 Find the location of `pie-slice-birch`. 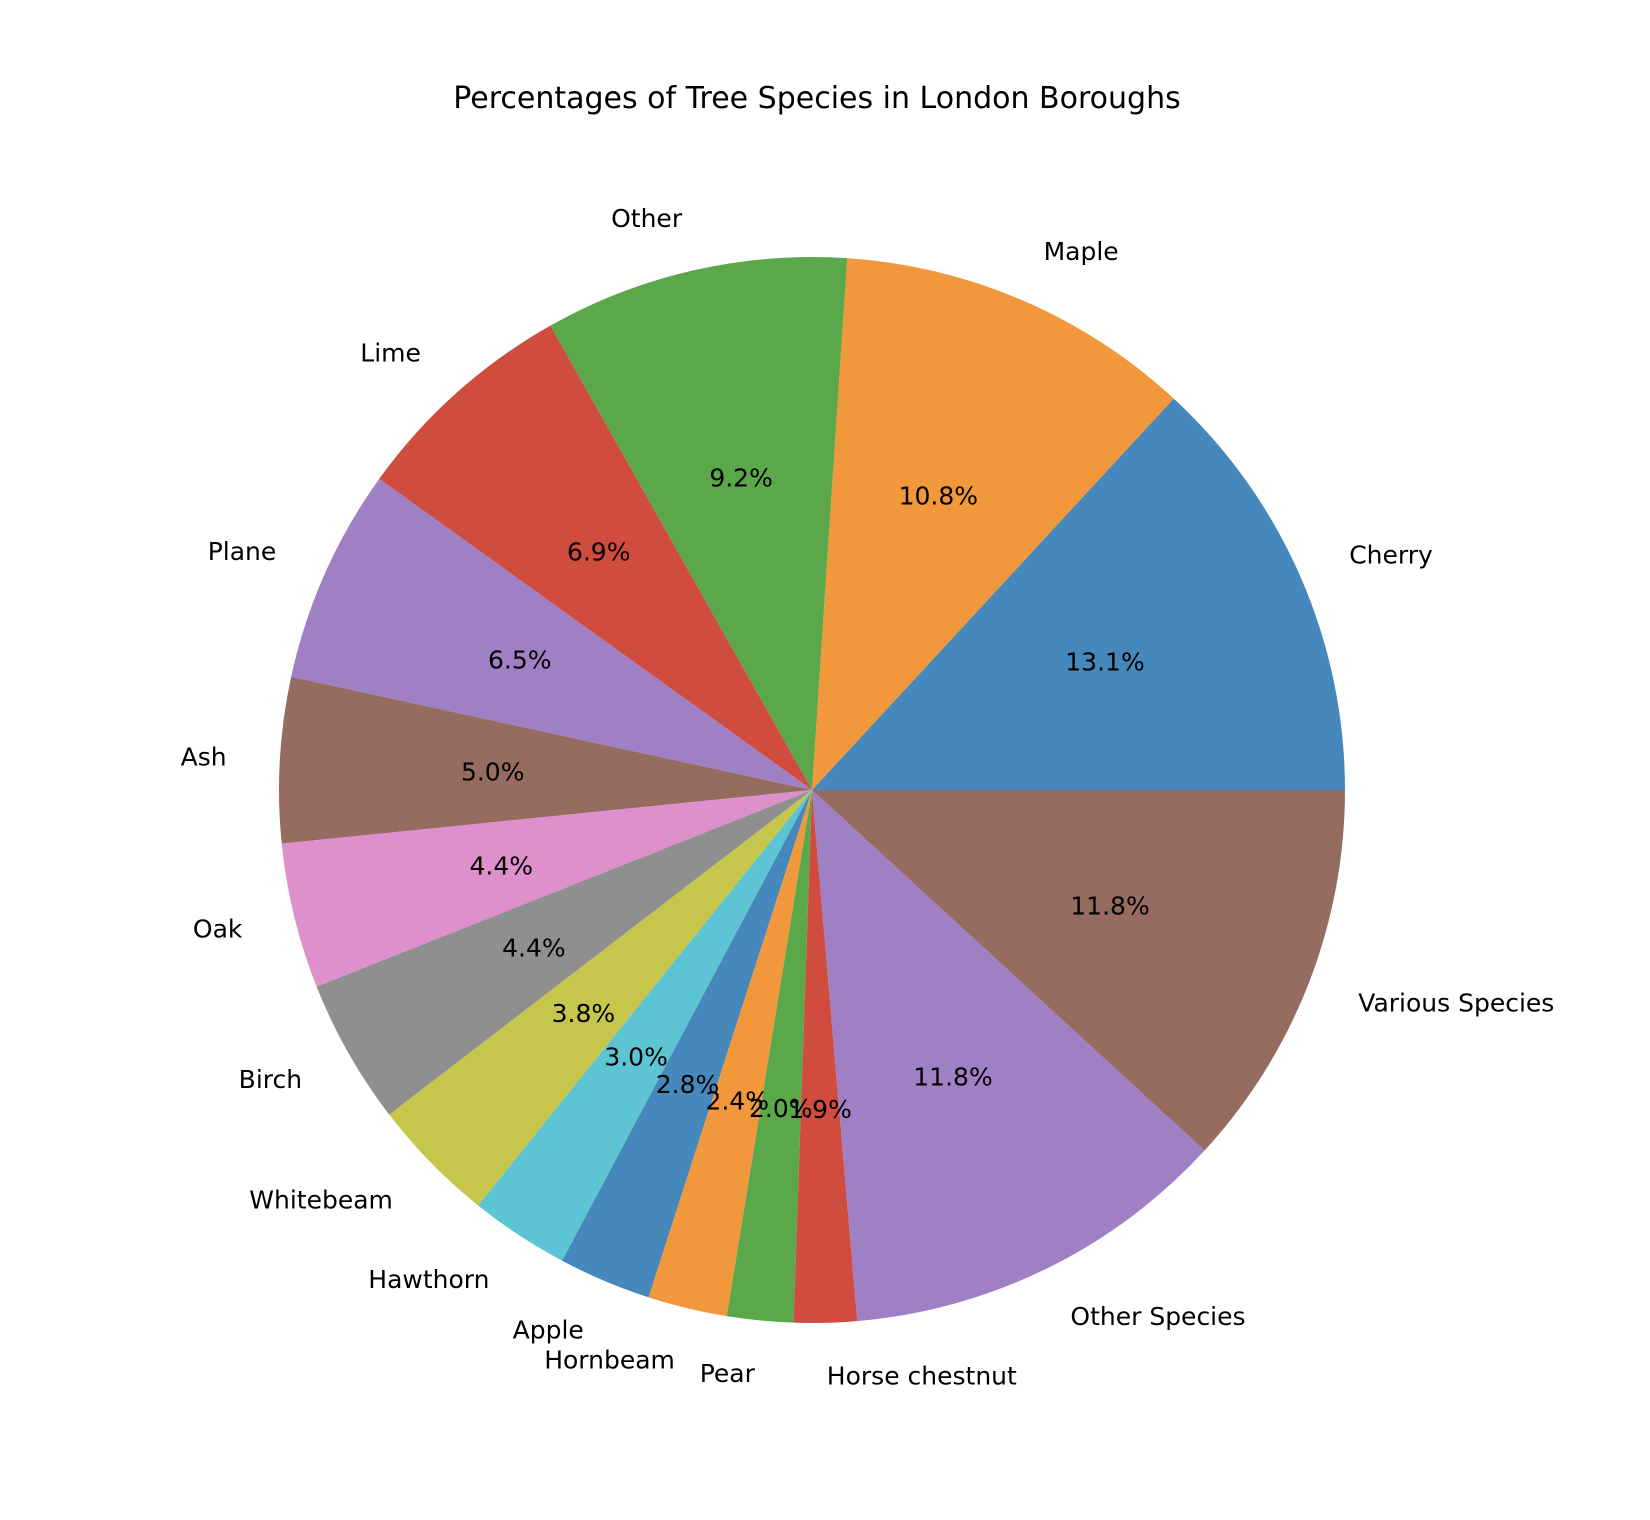

pie-slice-birch is located at coordinates (564, 952).